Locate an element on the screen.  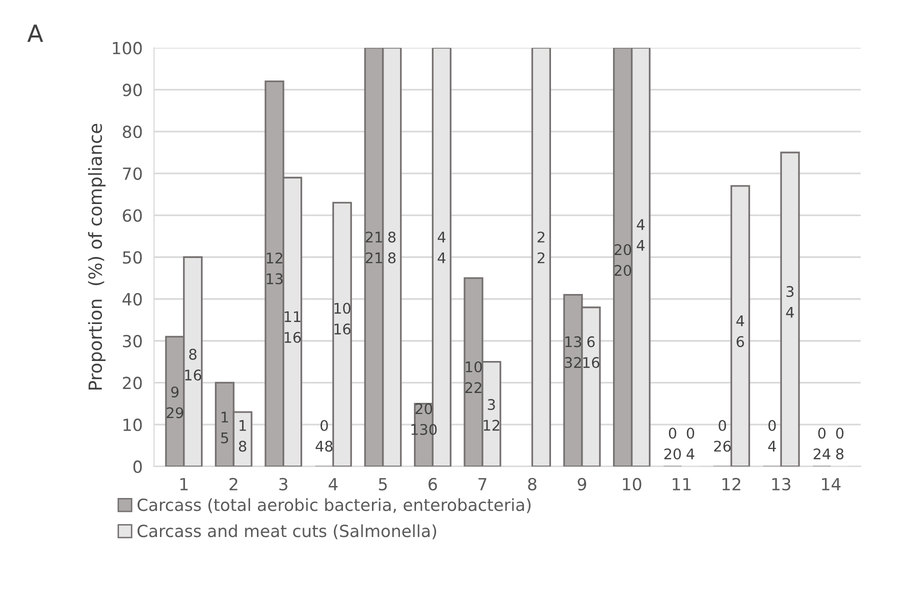
annotation: 0 20 is located at coordinates (672, 444).